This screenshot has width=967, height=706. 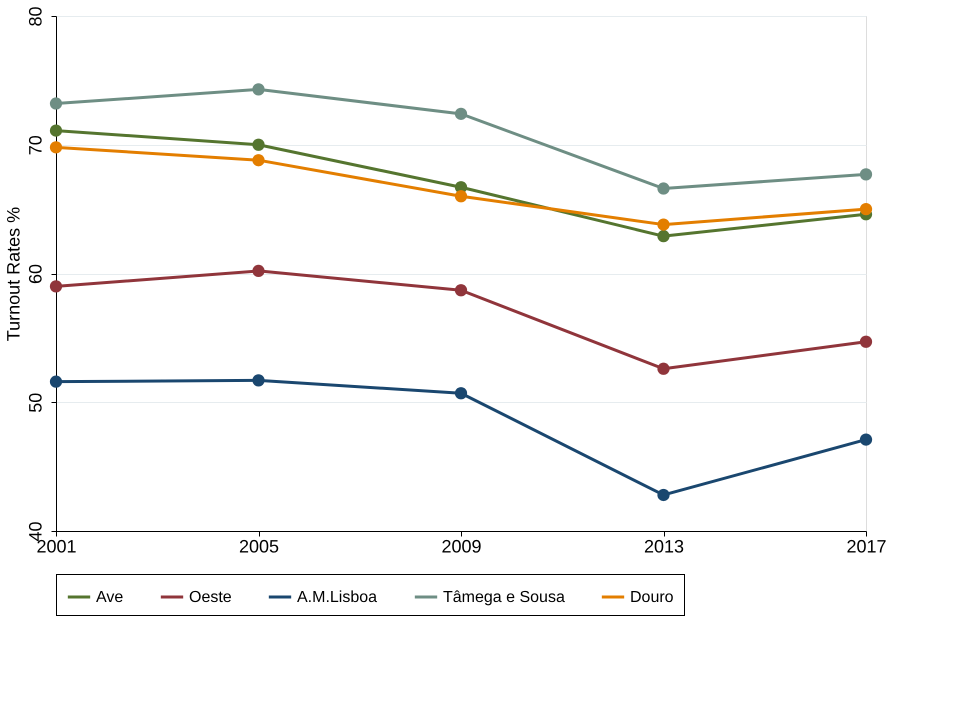 I want to click on y-tick-label: 70, so click(x=36, y=145).